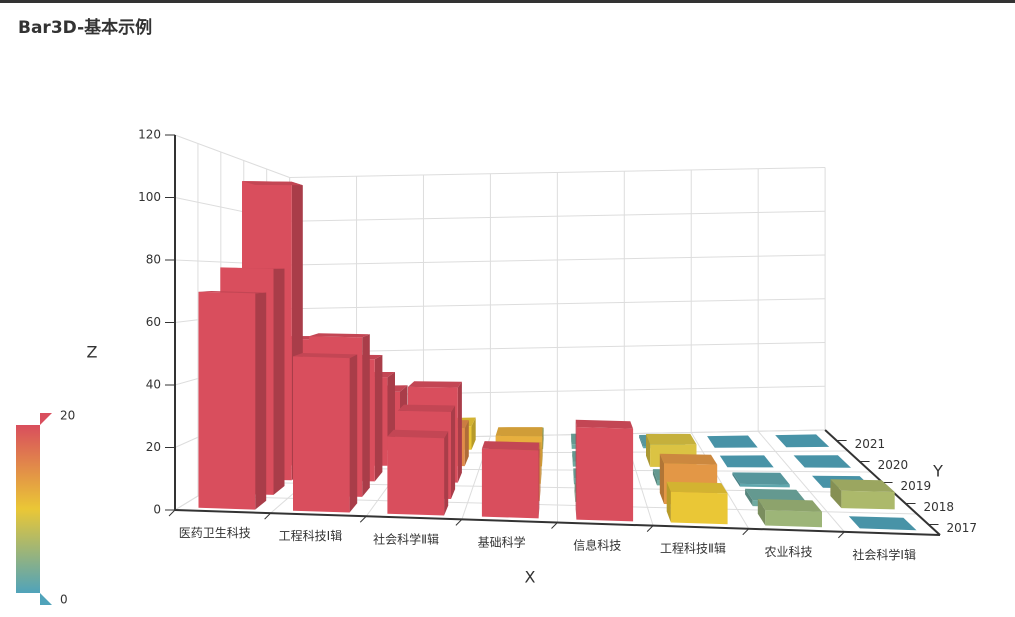 Image resolution: width=1015 pixels, height=617 pixels. I want to click on x-tick-label: 工程科技Ⅱ辑, so click(693, 548).